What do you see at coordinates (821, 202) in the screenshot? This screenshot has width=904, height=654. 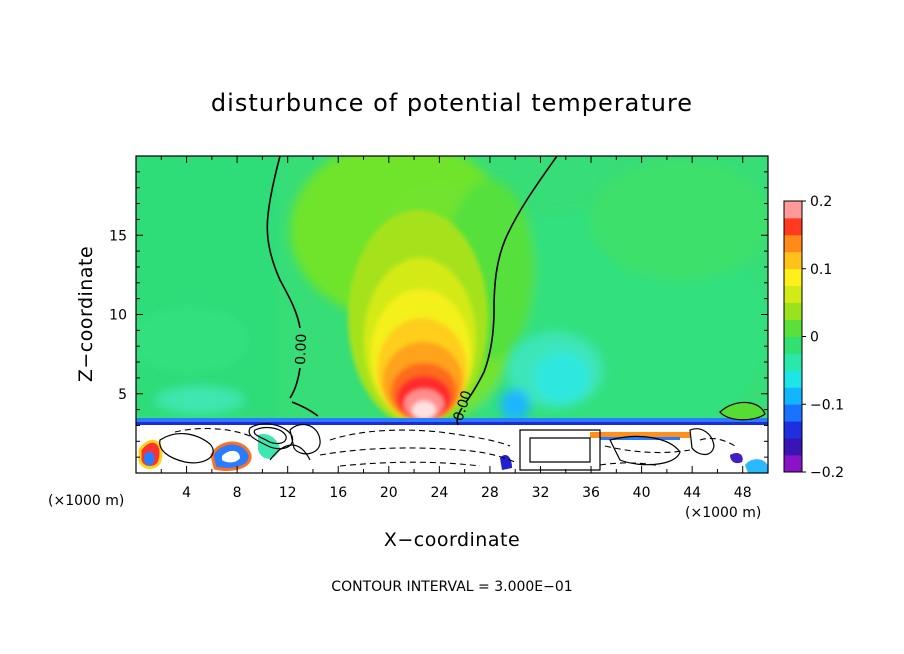 I see `colorbar-tick-label: 0.2` at bounding box center [821, 202].